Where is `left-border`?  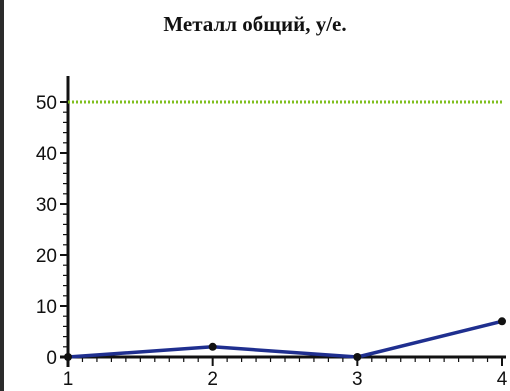
left-border is located at coordinates (2, 195).